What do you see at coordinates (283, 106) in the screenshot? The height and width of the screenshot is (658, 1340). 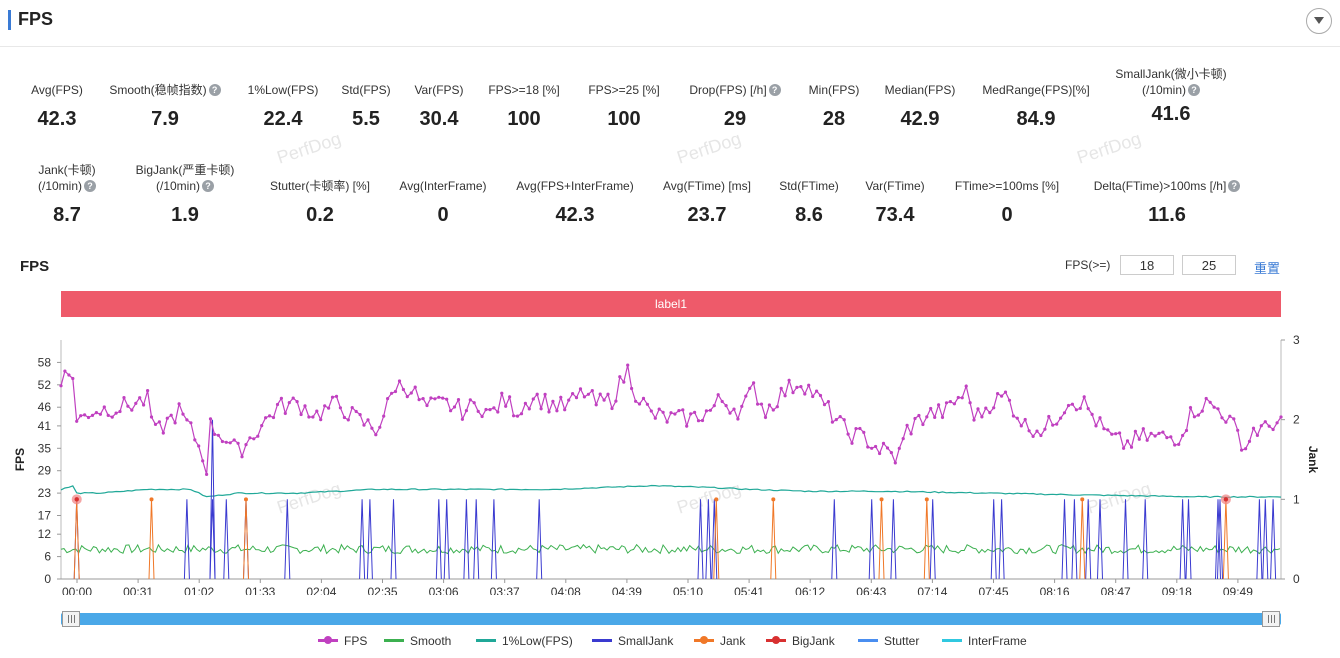 I see `stat-item: 1%Low(FPS) 22.4` at bounding box center [283, 106].